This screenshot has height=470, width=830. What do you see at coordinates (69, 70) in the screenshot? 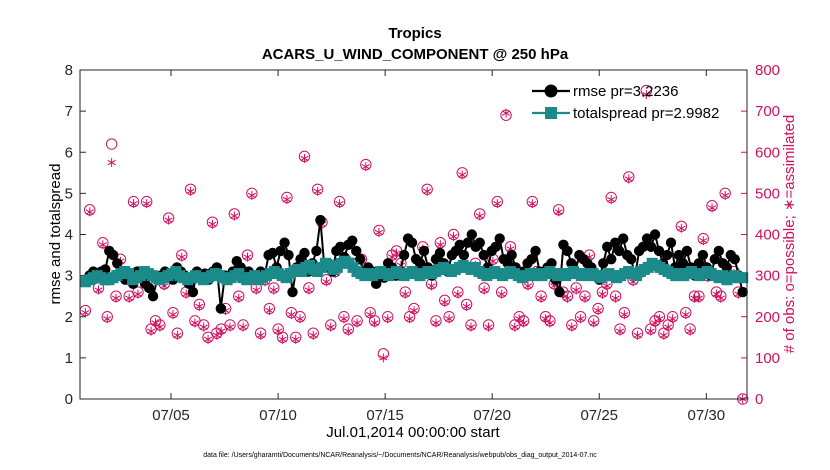
I see `y-tick-label: 8` at bounding box center [69, 70].